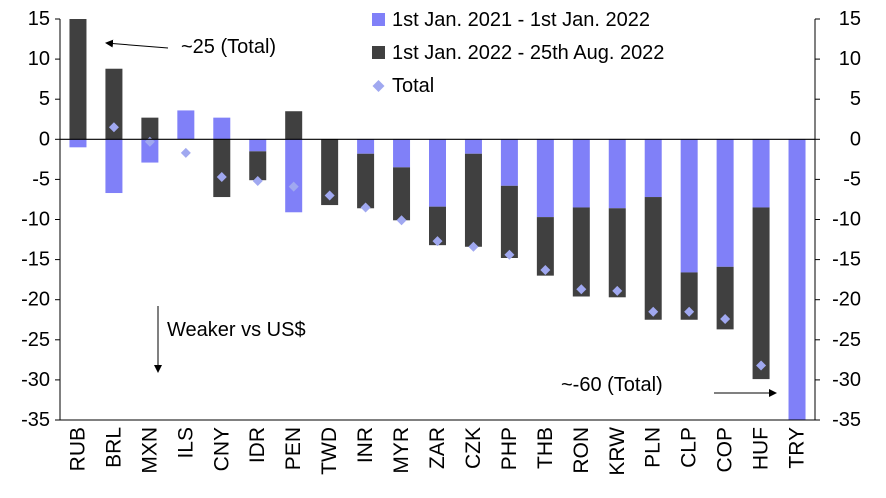  I want to click on bar-2022-brl, so click(114, 104).